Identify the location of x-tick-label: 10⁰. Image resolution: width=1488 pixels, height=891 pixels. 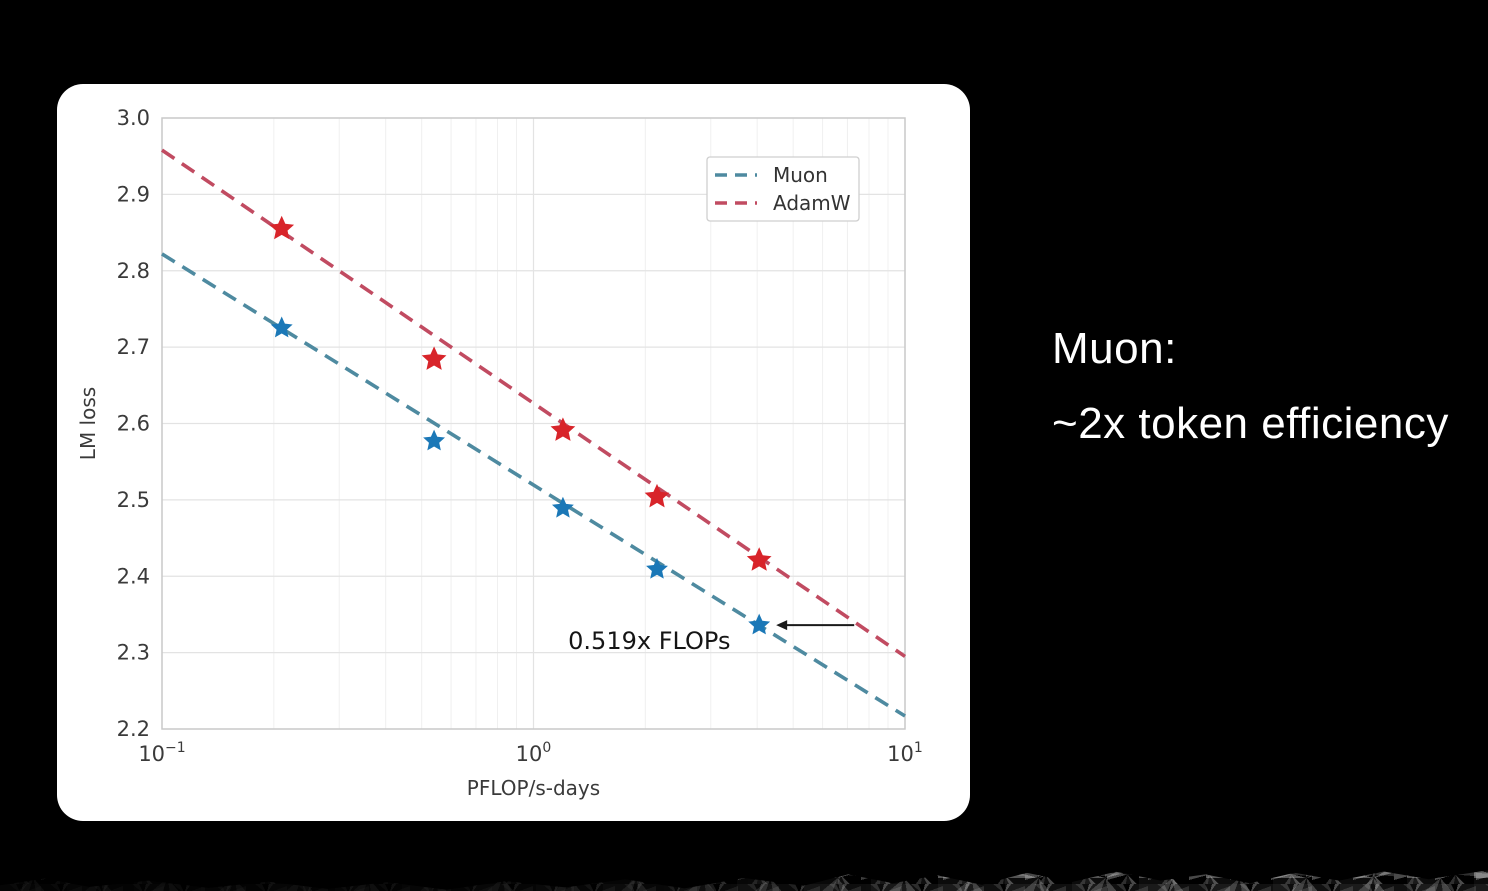
(534, 753).